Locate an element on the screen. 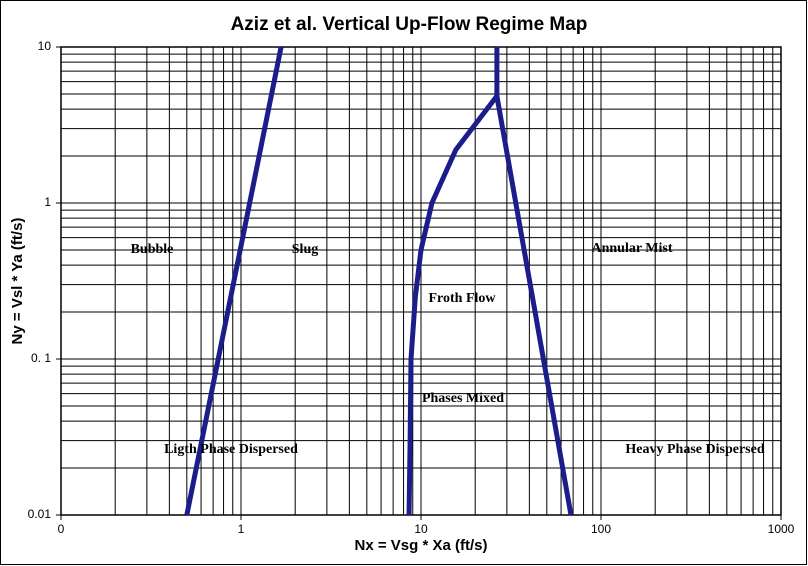 The image size is (808, 566). y-tick-label: 0.01 is located at coordinates (40, 514).